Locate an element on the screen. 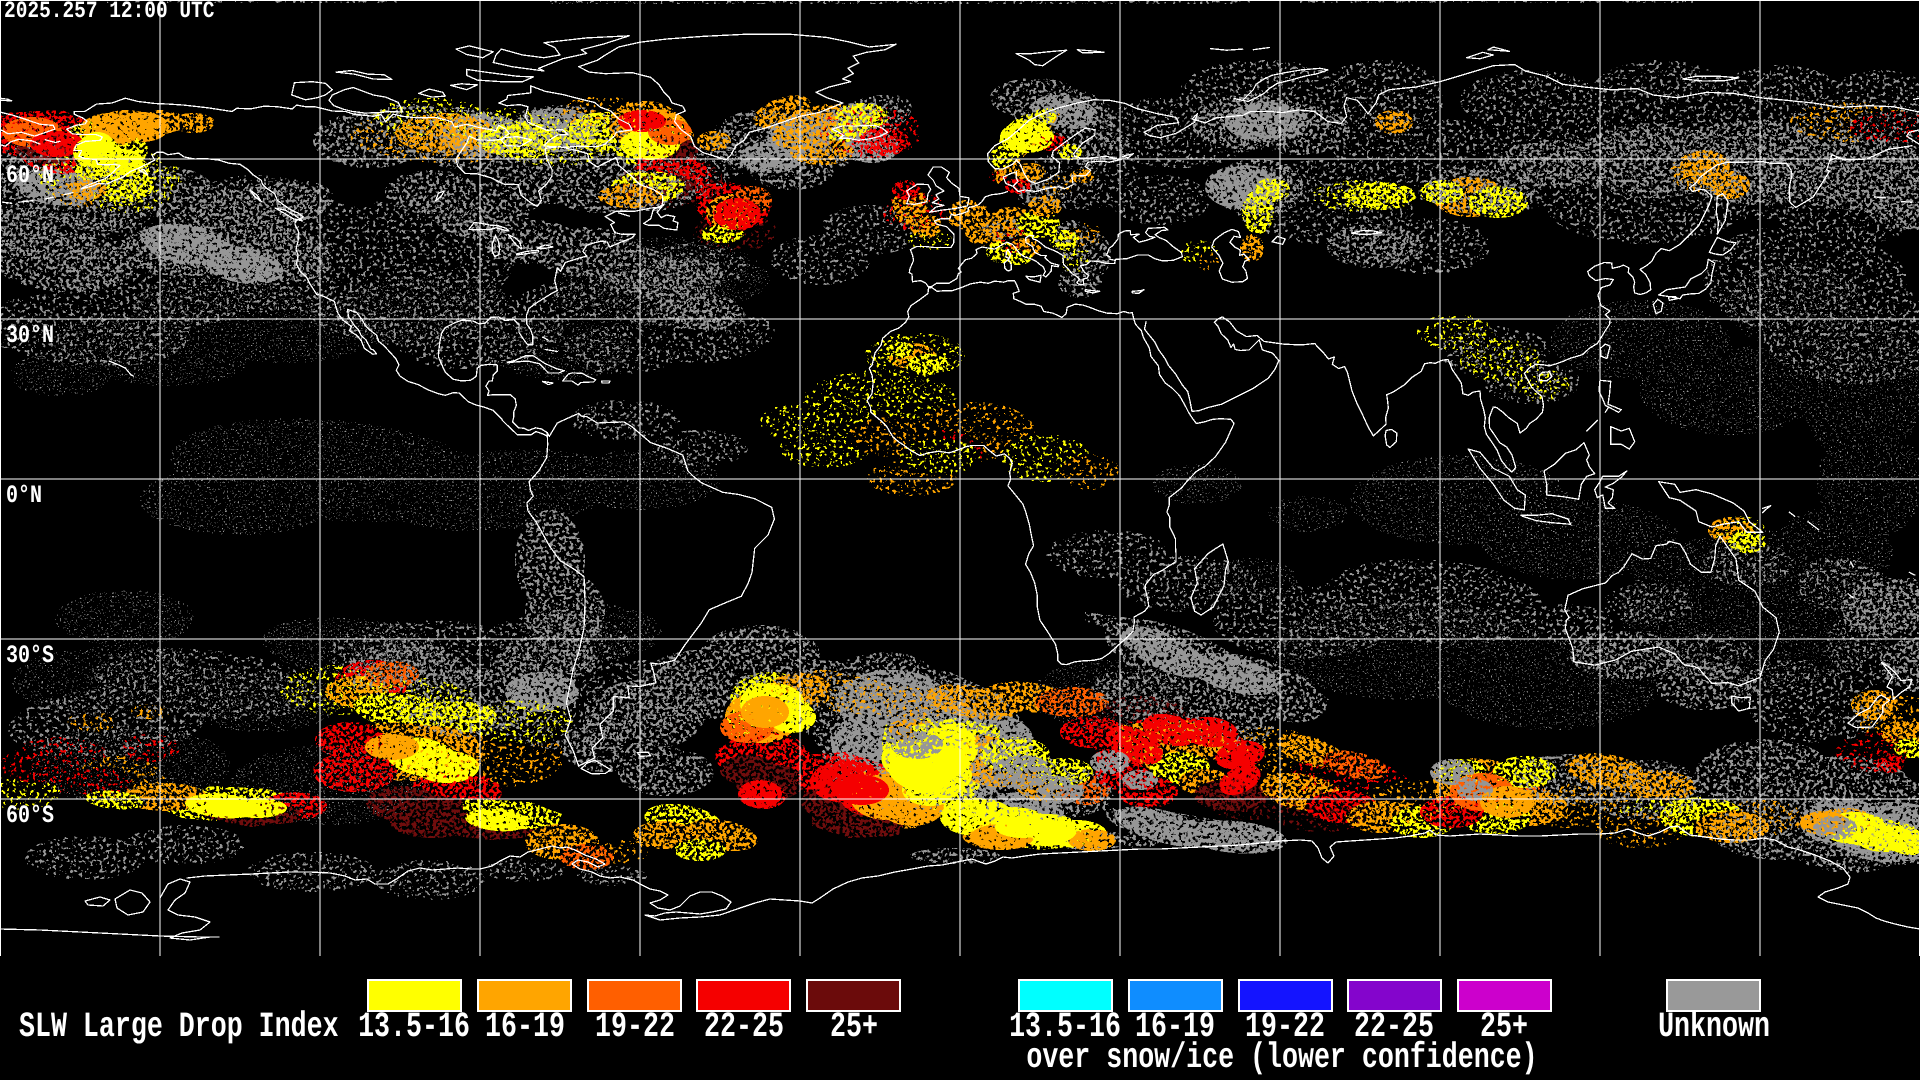 Image resolution: width=1920 pixels, height=1080 pixels. svg-text: SLW Large Drop Index is located at coordinates (179, 1026).